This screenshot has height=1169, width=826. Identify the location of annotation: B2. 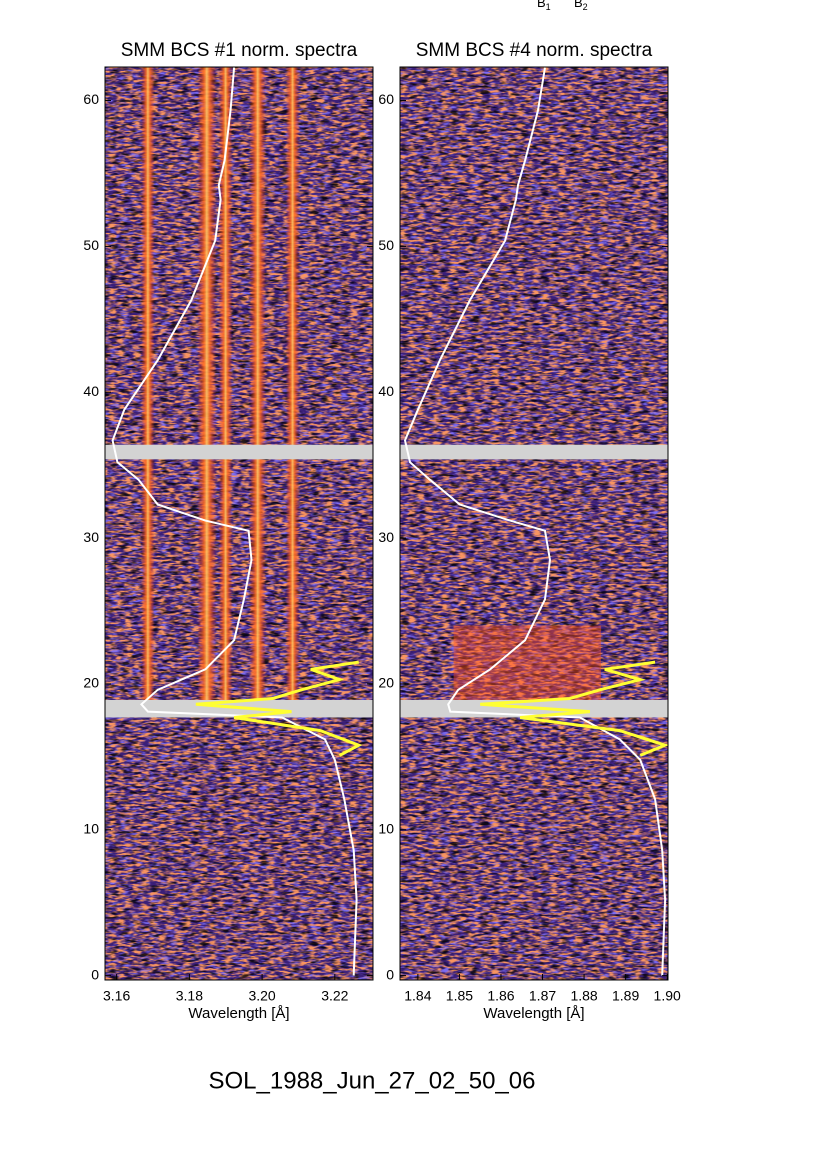
(581, 6).